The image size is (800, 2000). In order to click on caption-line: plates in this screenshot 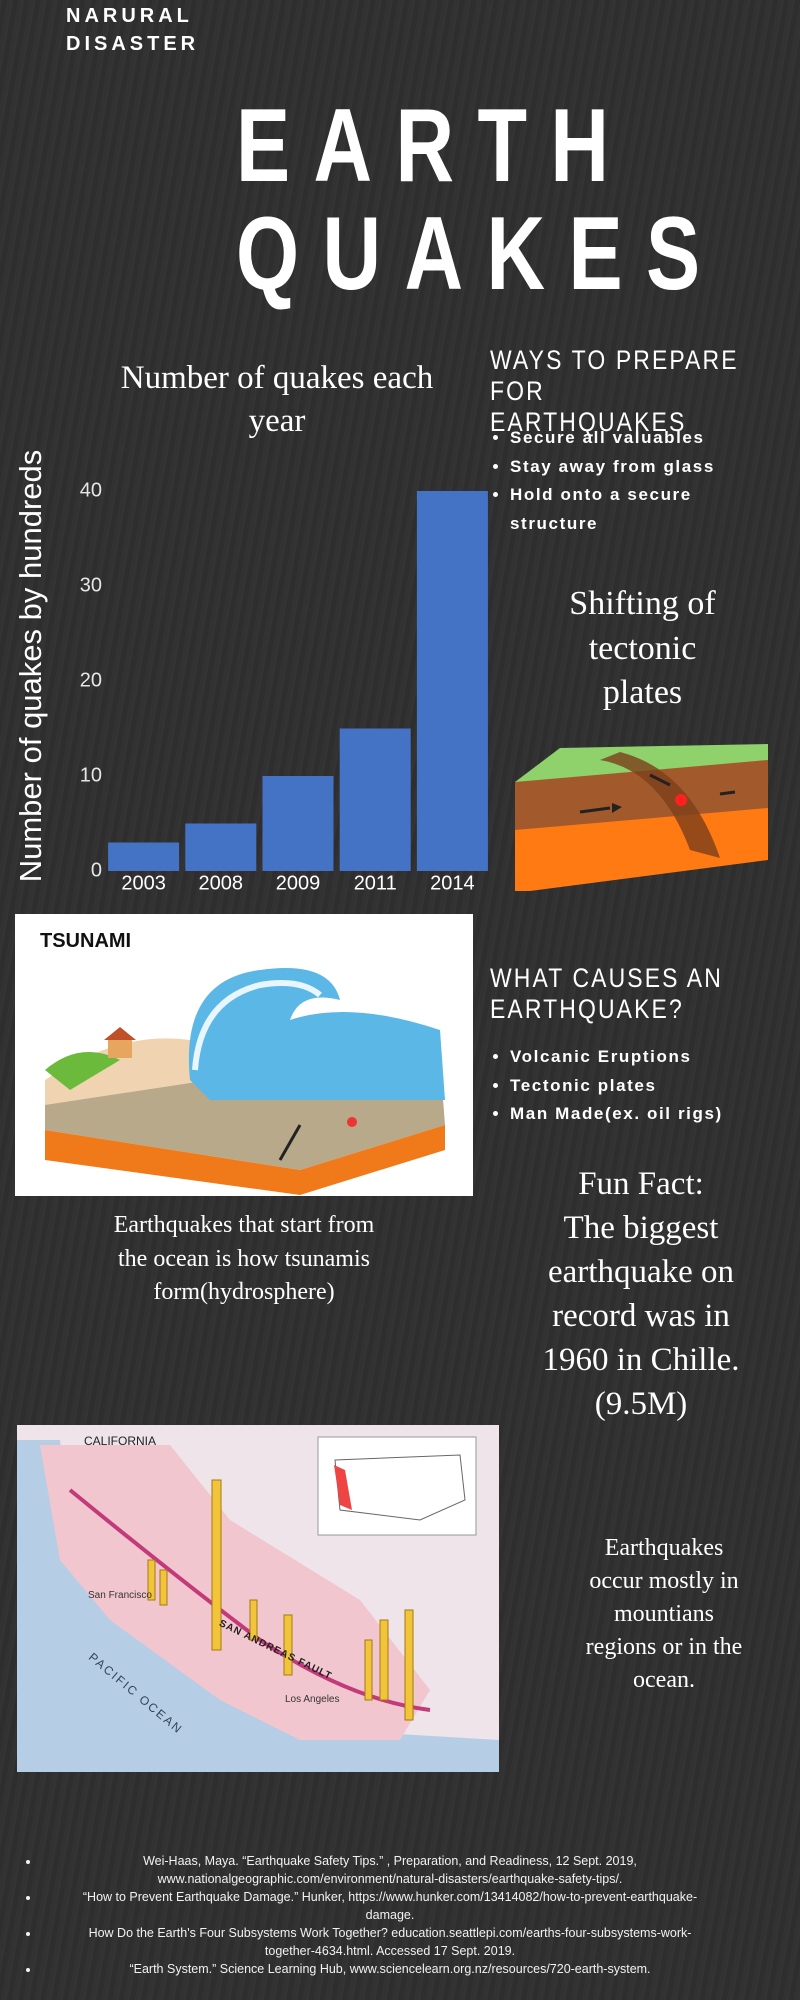, I will do `click(642, 692)`.